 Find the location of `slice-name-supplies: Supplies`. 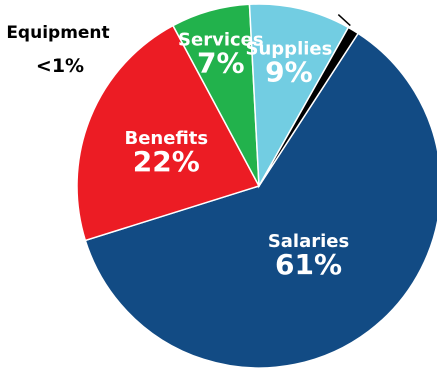

slice-name-supplies: Supplies is located at coordinates (289, 48).